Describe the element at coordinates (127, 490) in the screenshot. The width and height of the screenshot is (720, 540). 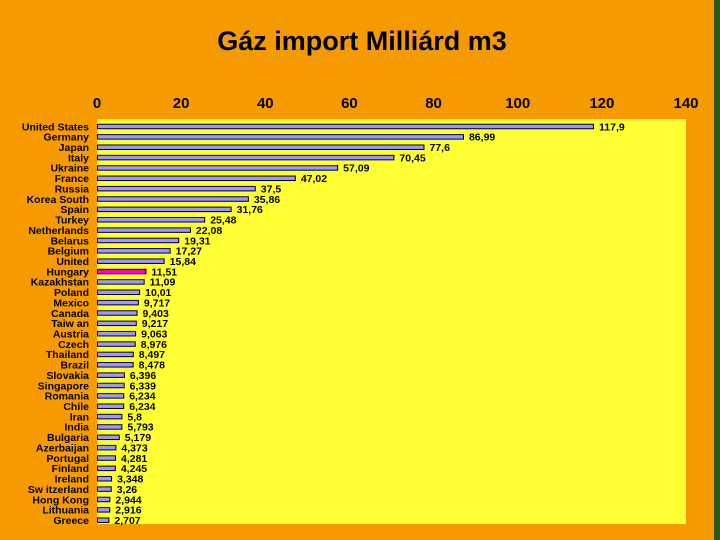
I see `value-label: 3,26` at that location.